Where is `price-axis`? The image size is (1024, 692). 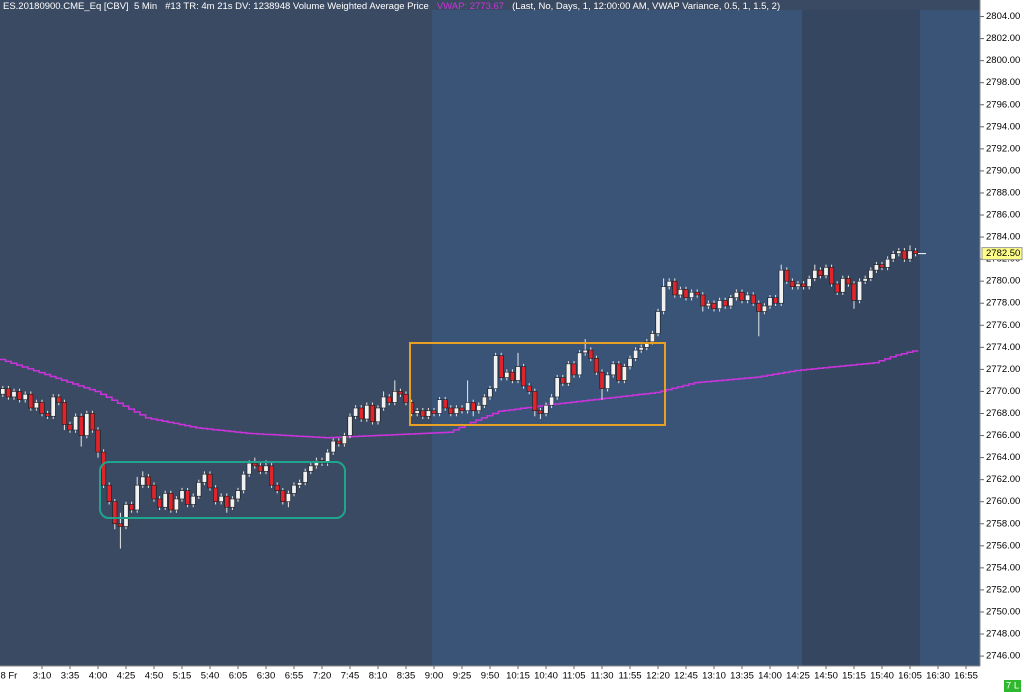 price-axis is located at coordinates (1002, 346).